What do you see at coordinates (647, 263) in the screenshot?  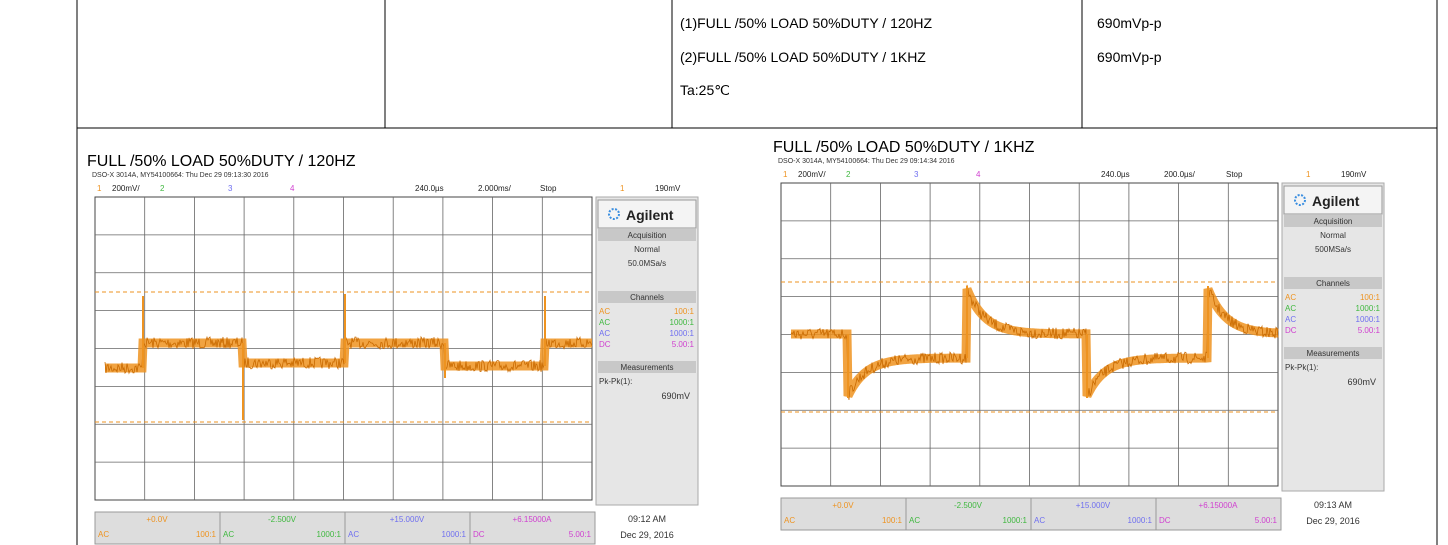 I see `acq-rate: 50.0MSa/s` at bounding box center [647, 263].